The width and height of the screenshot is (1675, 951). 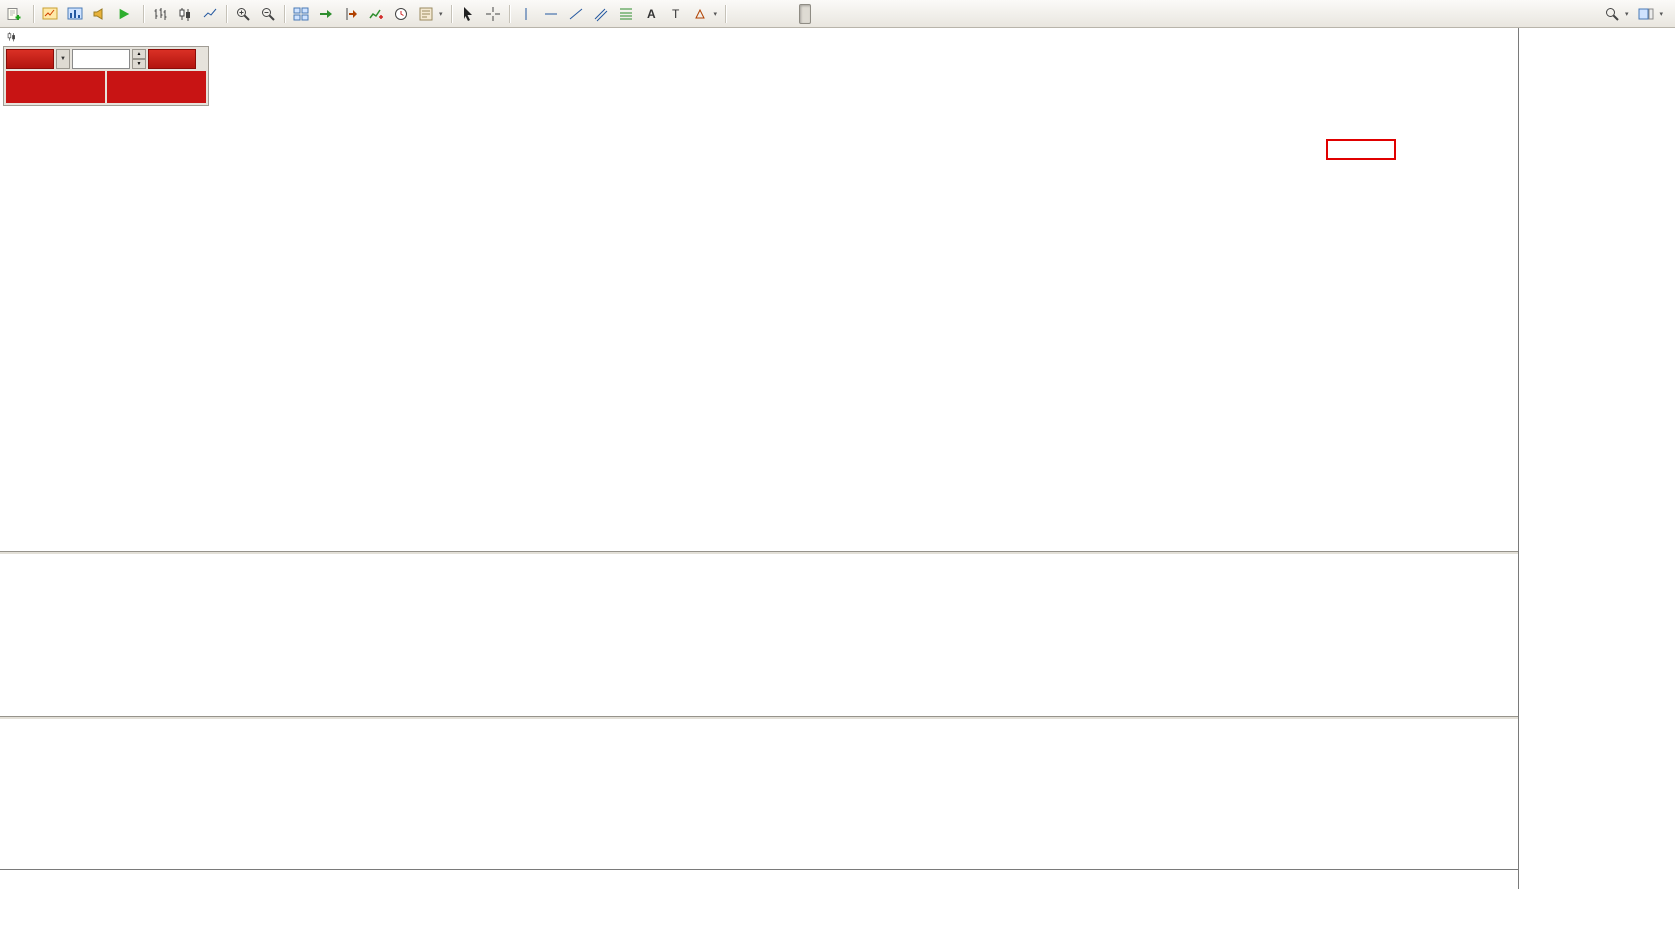 I want to click on alerts-button, so click(x=100, y=14).